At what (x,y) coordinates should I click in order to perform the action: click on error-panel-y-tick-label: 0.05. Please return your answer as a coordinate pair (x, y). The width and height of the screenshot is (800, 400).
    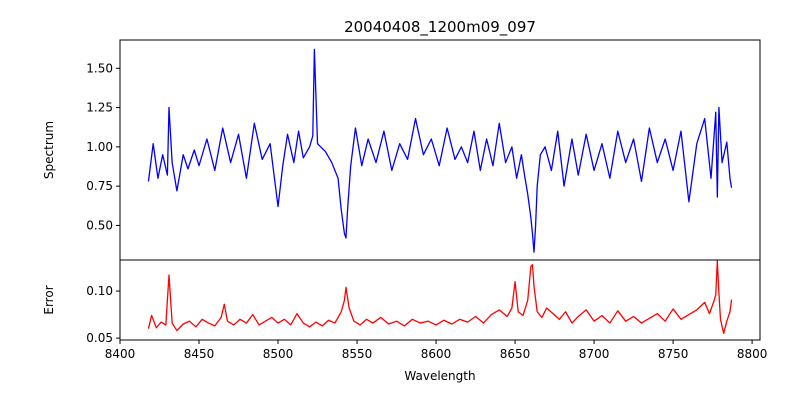
    Looking at the image, I should click on (99, 338).